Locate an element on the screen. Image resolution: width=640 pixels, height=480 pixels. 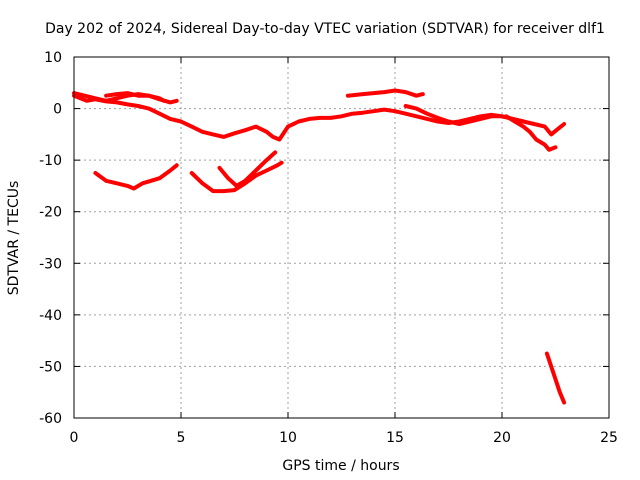
x-tick-label: 15 is located at coordinates (395, 438).